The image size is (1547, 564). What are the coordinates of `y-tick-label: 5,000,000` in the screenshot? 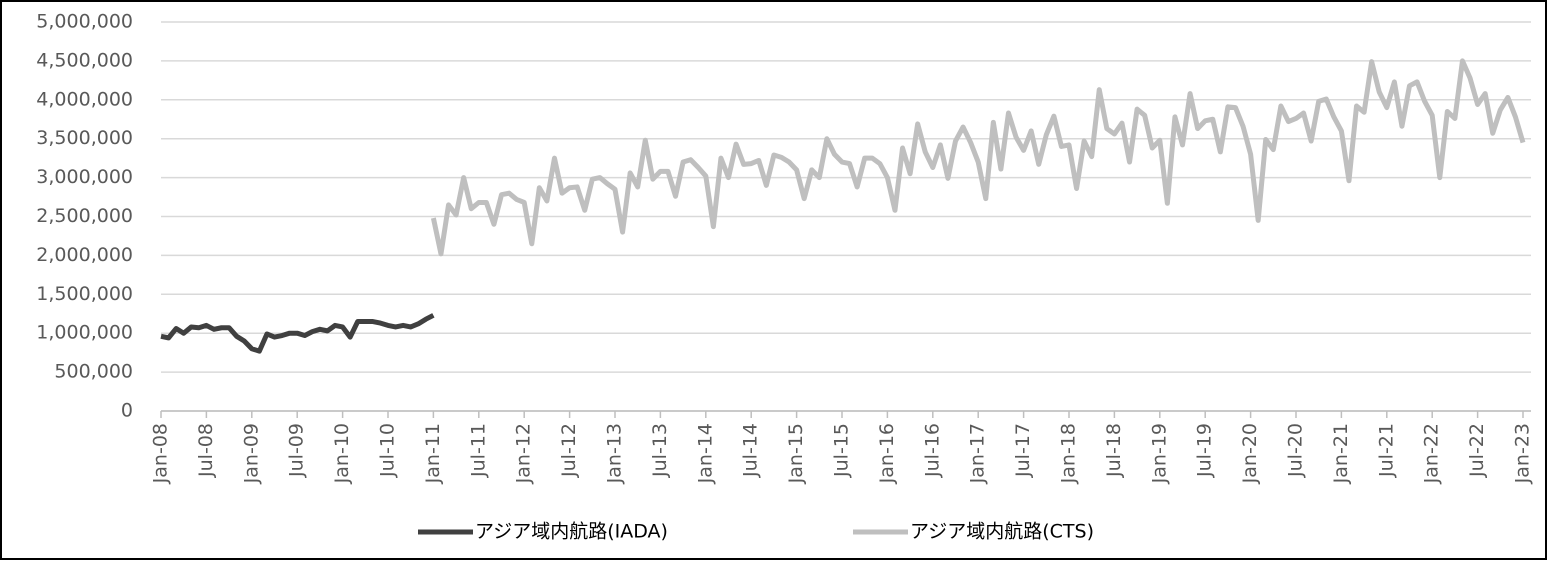 It's located at (84, 22).